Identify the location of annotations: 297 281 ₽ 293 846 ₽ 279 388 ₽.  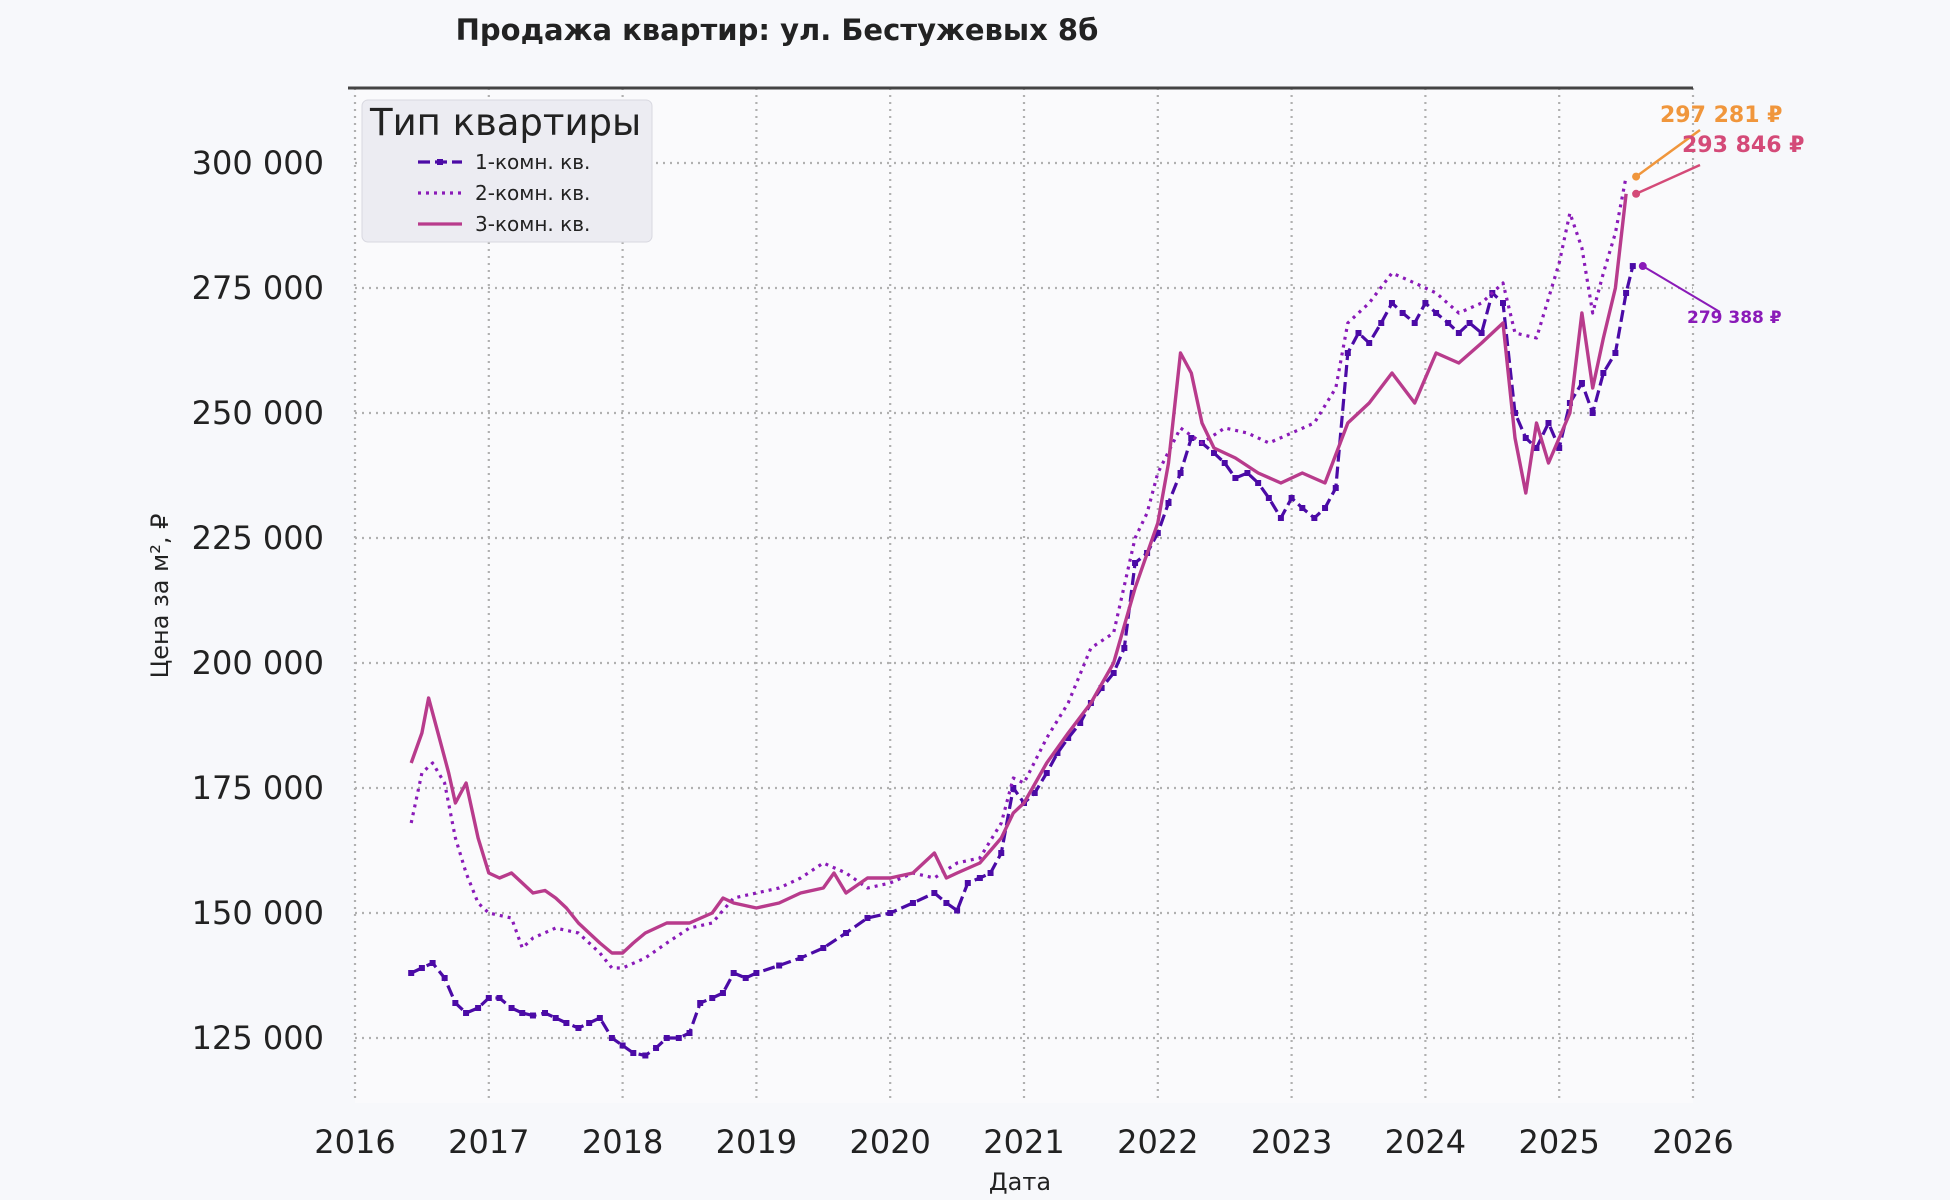
(1718, 215).